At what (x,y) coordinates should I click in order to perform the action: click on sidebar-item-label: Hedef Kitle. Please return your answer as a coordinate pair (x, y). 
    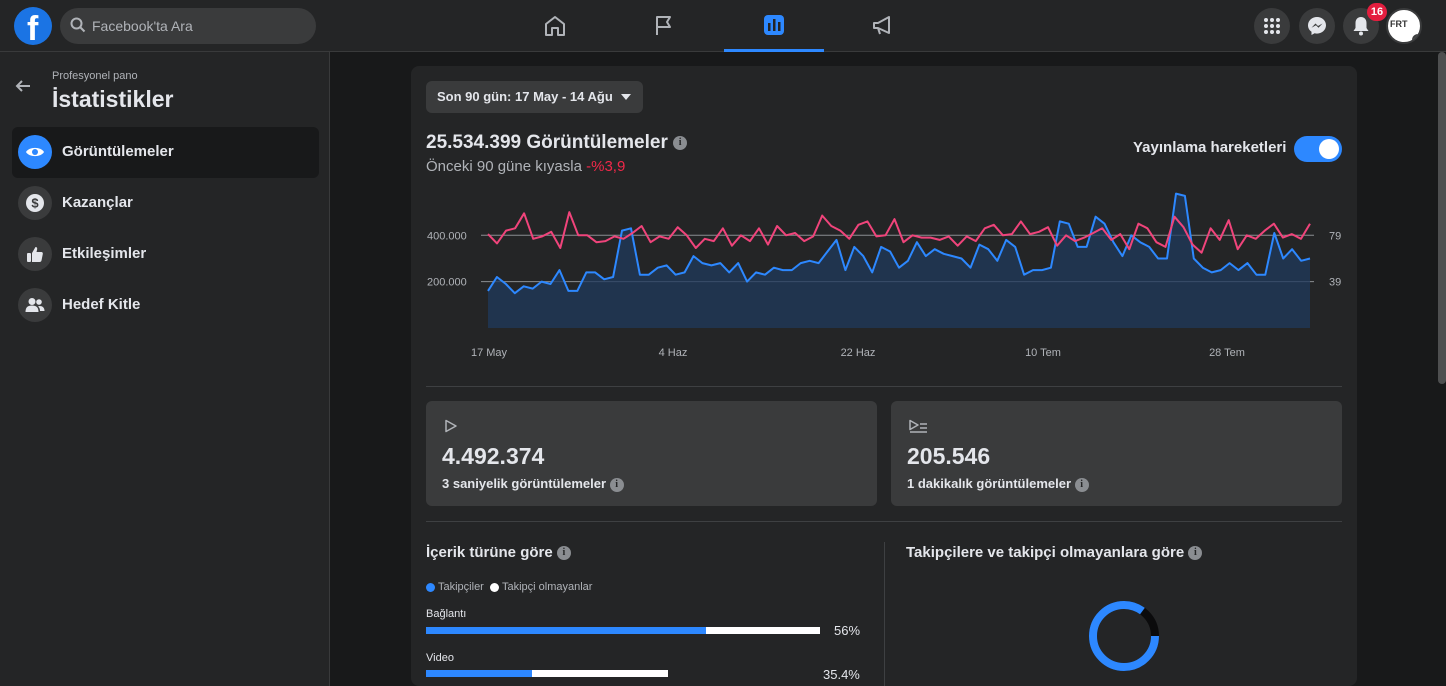
    Looking at the image, I should click on (101, 304).